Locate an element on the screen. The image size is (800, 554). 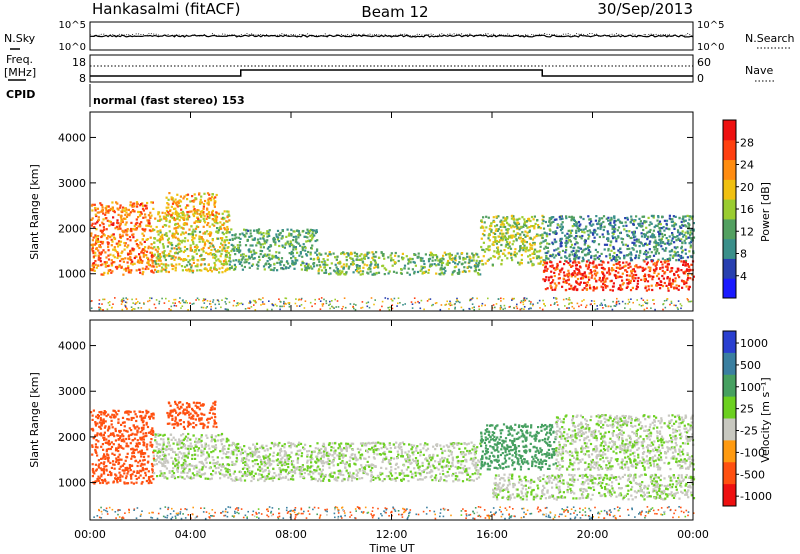
ytick-label: 3000 is located at coordinates (72, 183).